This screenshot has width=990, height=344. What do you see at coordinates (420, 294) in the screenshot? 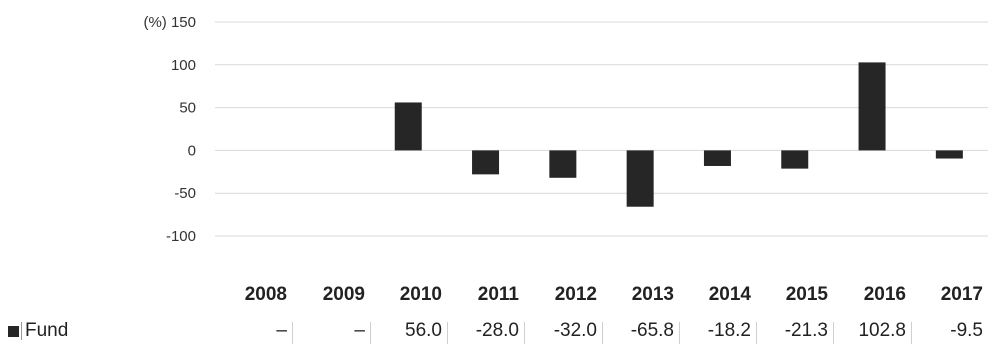
I see `category-label: 2010` at bounding box center [420, 294].